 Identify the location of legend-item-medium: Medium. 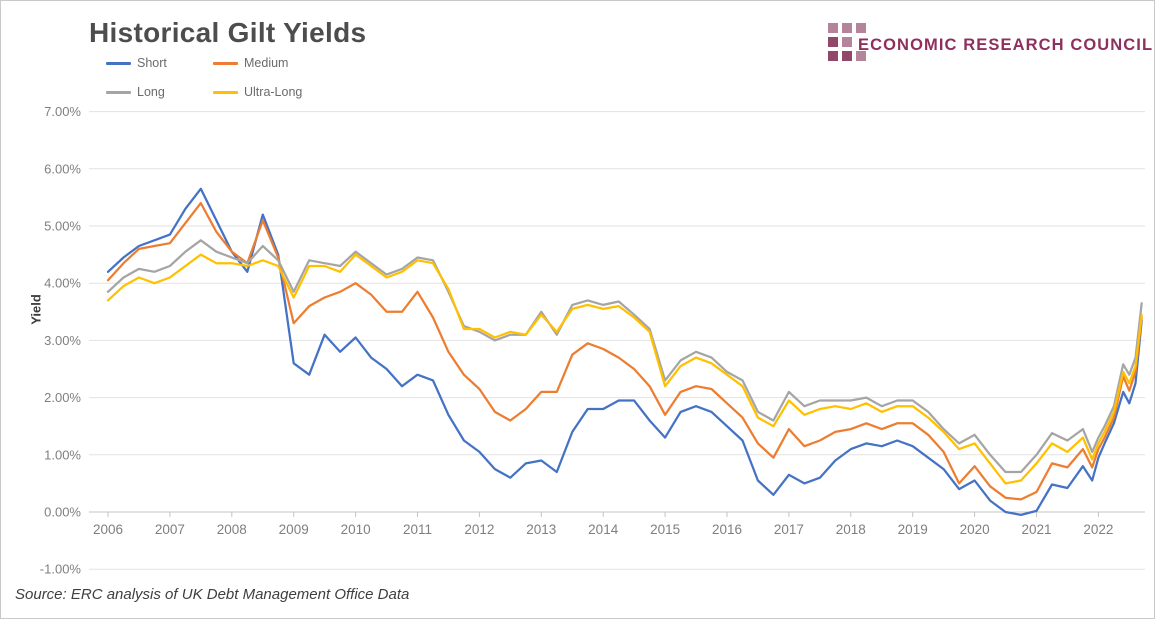
(257, 63).